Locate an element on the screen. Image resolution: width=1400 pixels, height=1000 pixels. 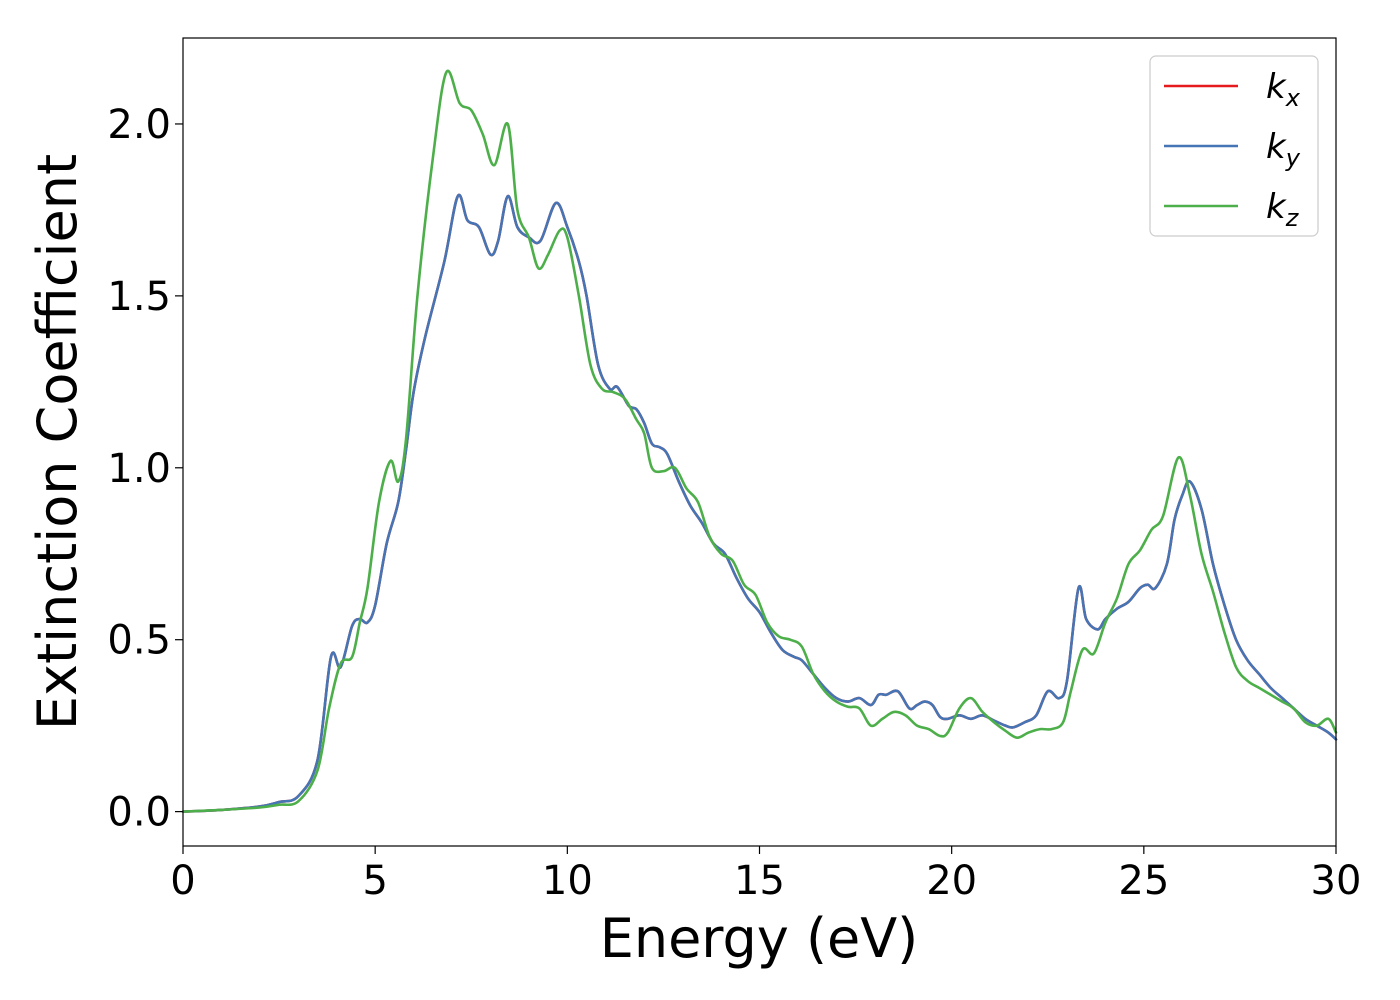
y-axis: 0.0 0.5 1.0 1.5 2.0 is located at coordinates (145, 469).